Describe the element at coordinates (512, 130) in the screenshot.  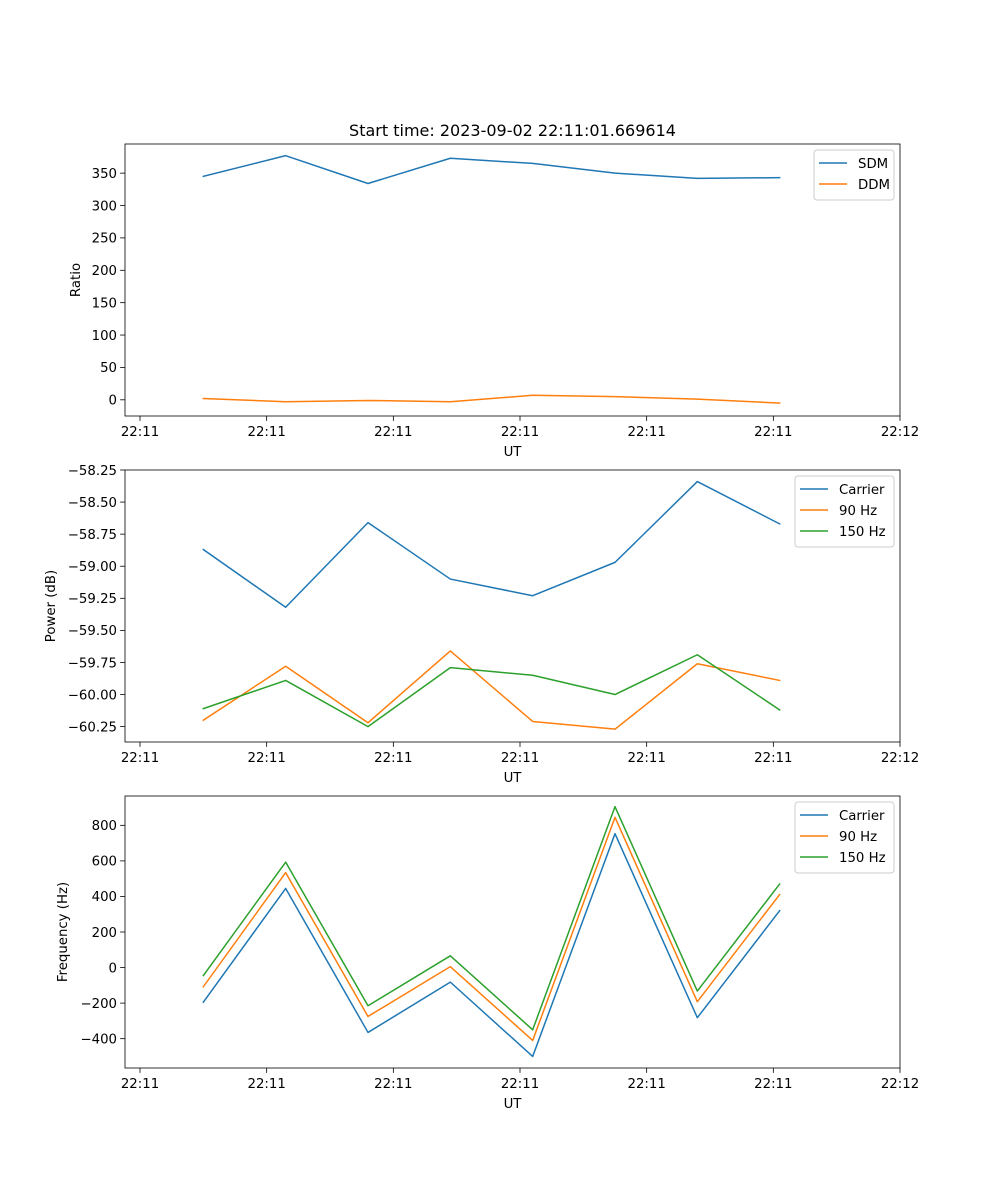
I see `chart-title: Start time: 2023-09-02 22:11:01.669614` at that location.